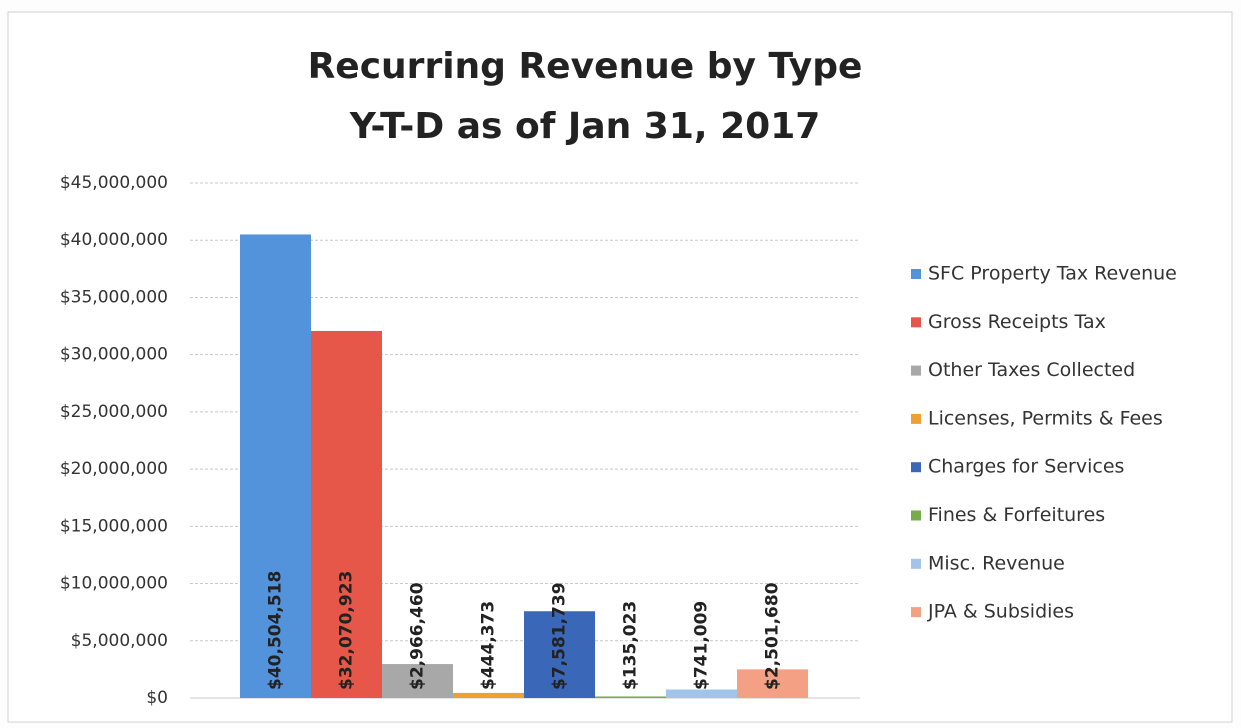 Image resolution: width=1241 pixels, height=728 pixels. I want to click on y-tick-label: $20,000,000, so click(114, 469).